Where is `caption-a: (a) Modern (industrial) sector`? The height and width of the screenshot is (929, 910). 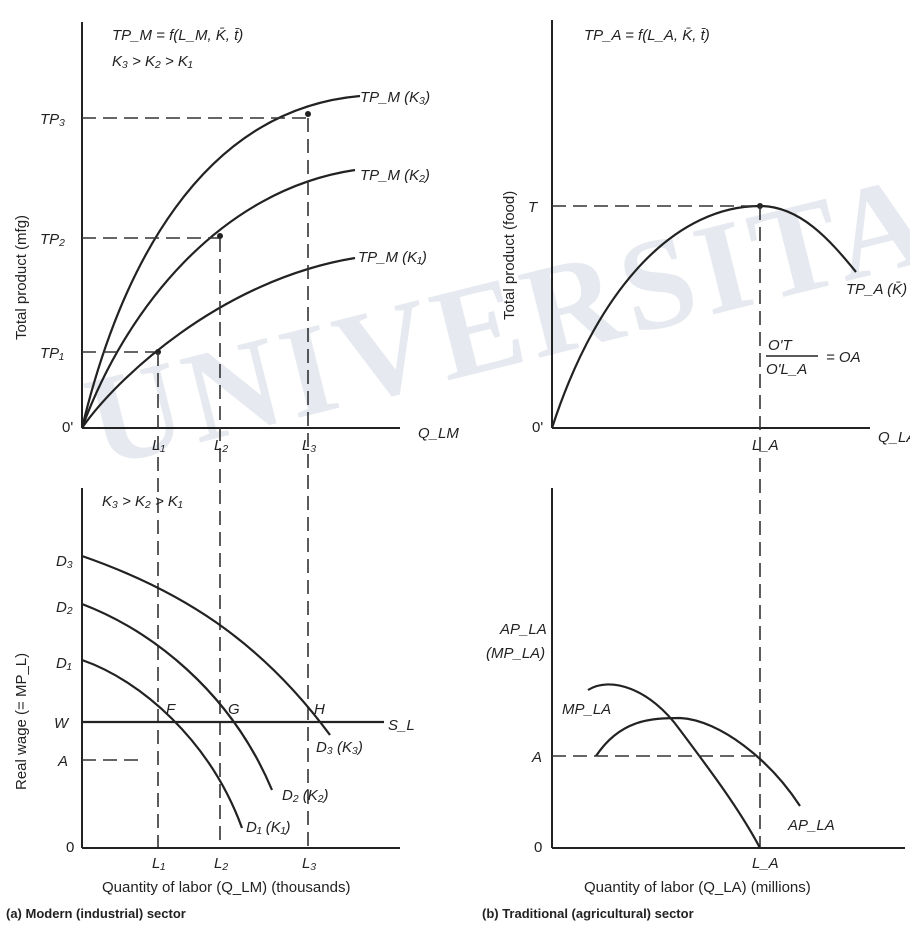 caption-a: (a) Modern (industrial) sector is located at coordinates (96, 913).